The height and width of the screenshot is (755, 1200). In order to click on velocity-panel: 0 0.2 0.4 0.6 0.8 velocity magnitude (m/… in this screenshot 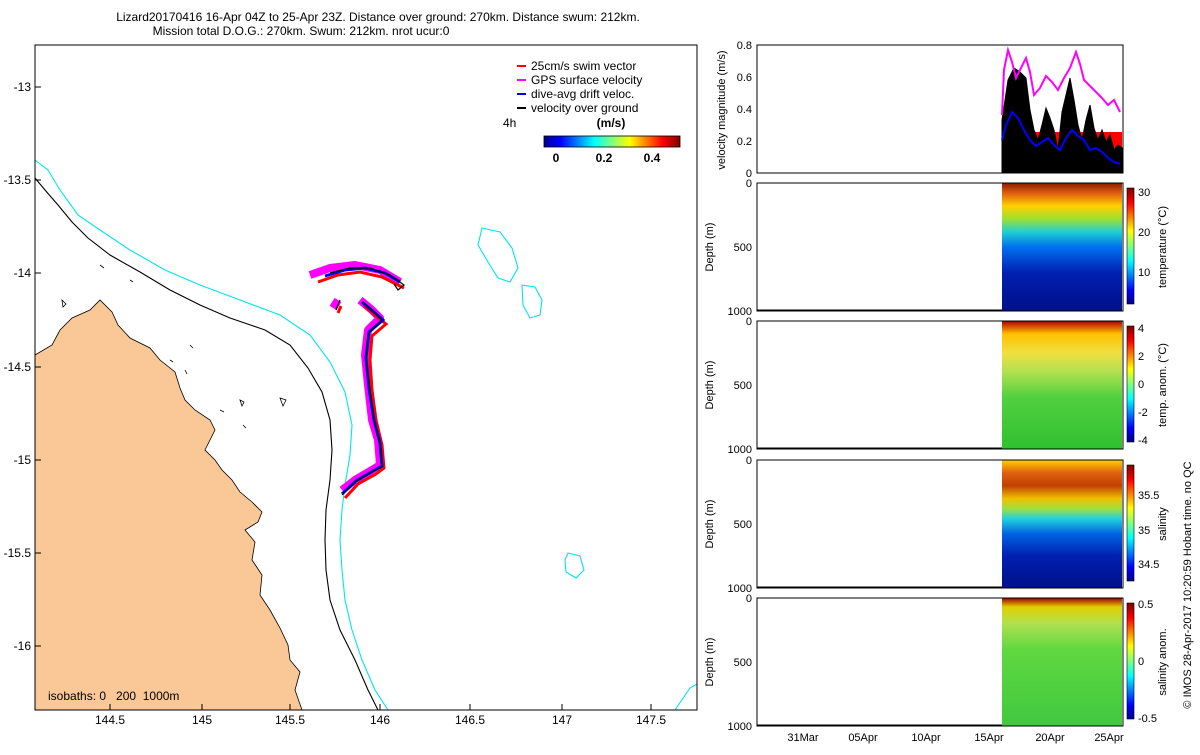, I will do `click(920, 110)`.